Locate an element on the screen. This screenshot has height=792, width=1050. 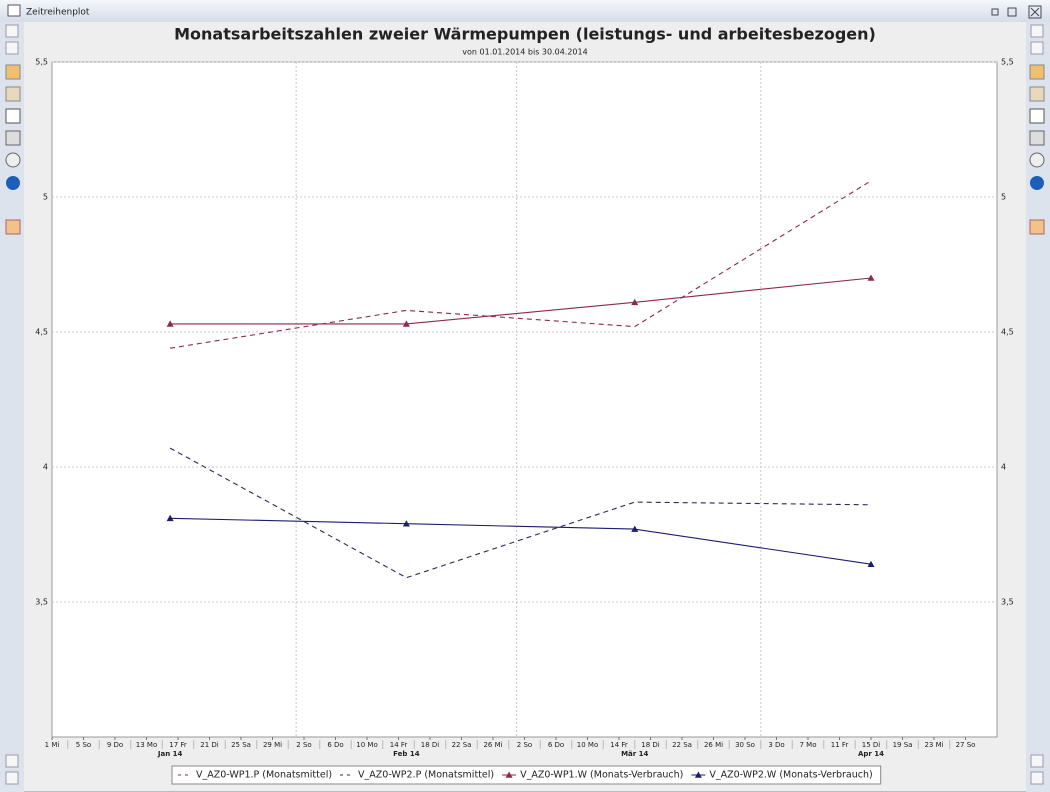
legend-label: V_AZ0-WP1.W (Monats-Verbrauch) is located at coordinates (601, 775).